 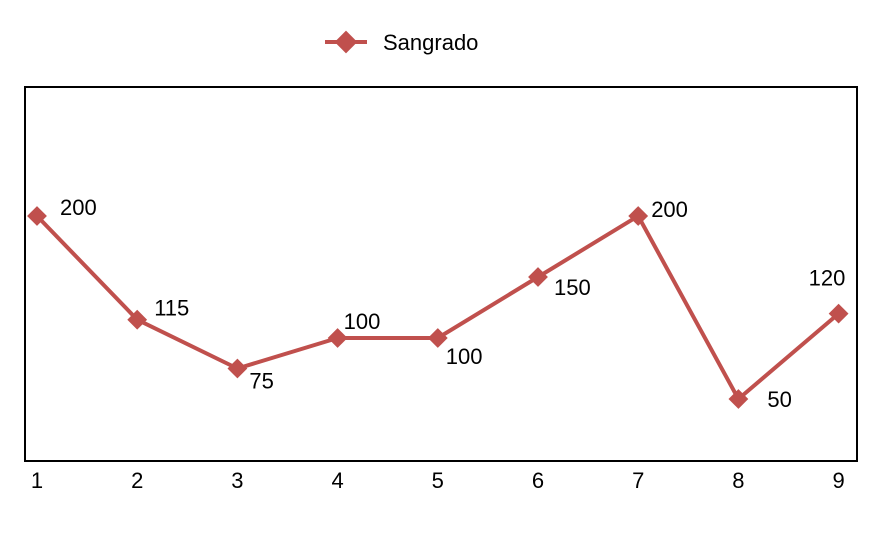 What do you see at coordinates (464, 356) in the screenshot?
I see `data-label-5: 100` at bounding box center [464, 356].